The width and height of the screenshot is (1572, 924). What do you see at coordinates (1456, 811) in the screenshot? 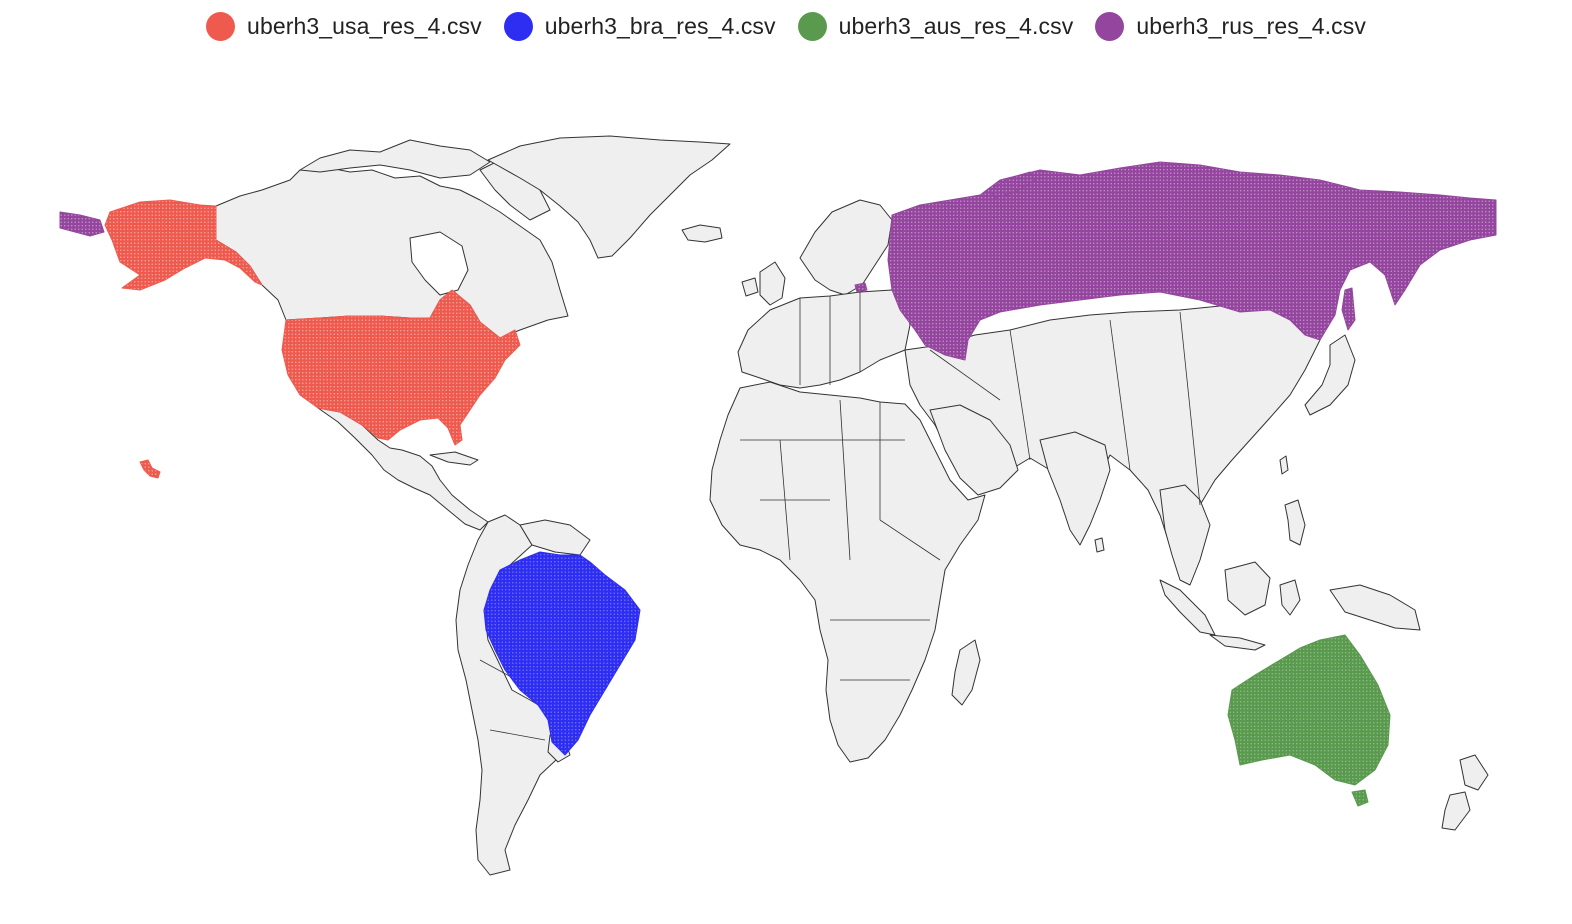
I see `land-new-zealand-south` at bounding box center [1456, 811].